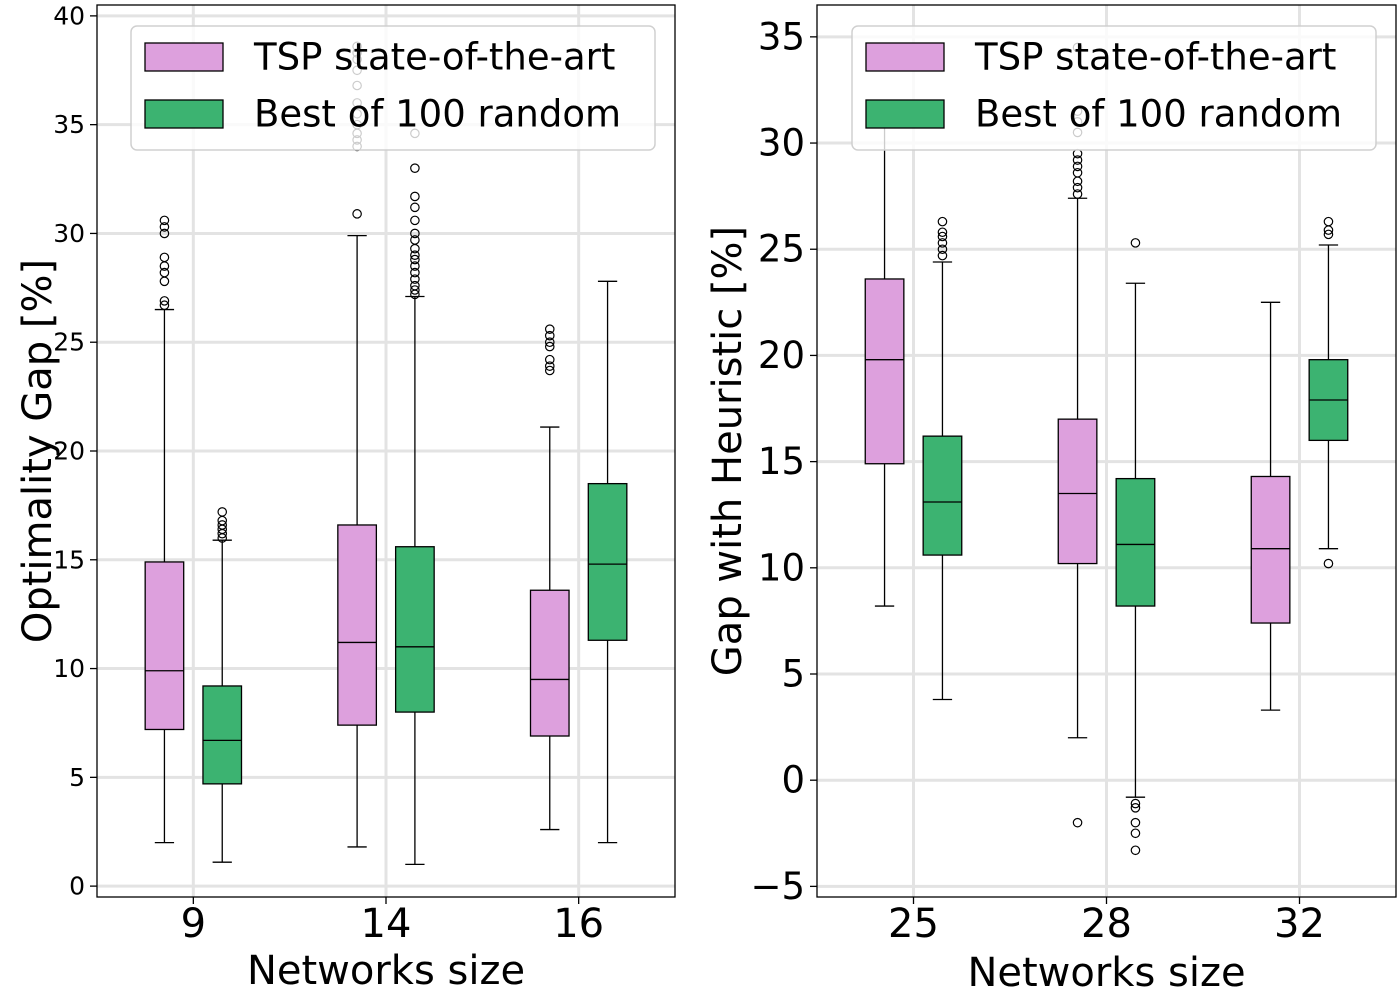 The width and height of the screenshot is (1400, 1000). I want to click on x-tick-label: 14, so click(386, 924).